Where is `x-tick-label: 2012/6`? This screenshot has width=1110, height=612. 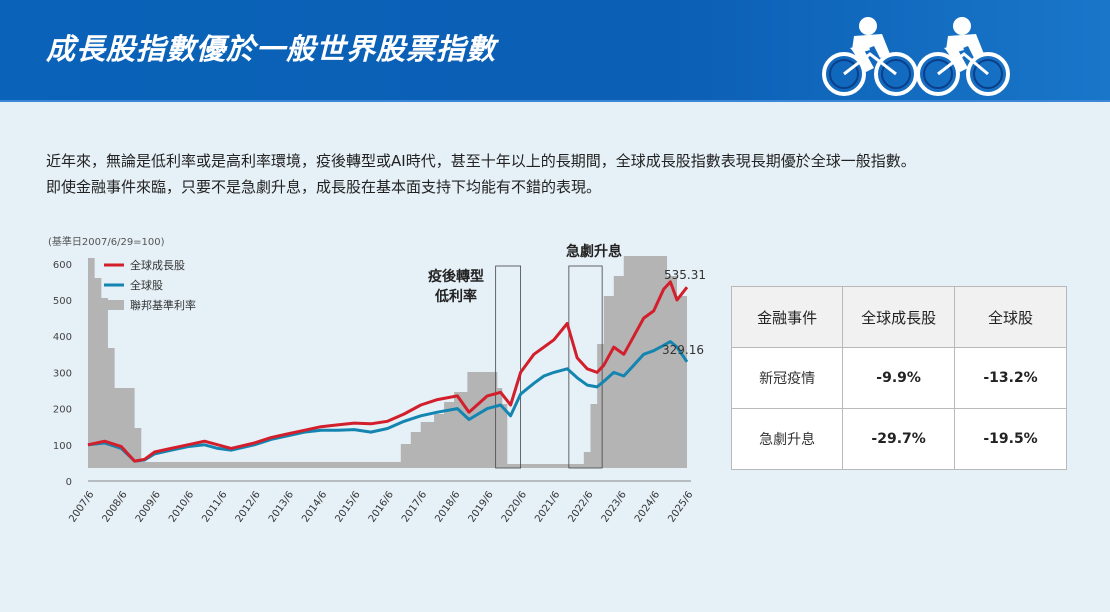 x-tick-label: 2012/6 is located at coordinates (248, 506).